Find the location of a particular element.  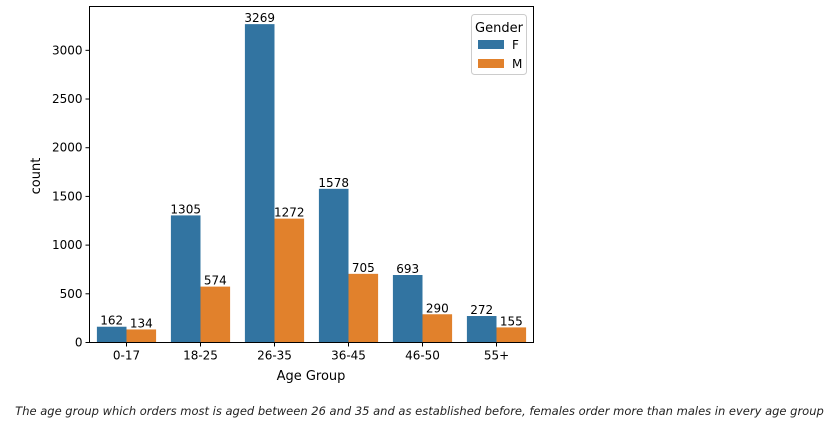

bar-value-label: 1305 is located at coordinates (185, 209).